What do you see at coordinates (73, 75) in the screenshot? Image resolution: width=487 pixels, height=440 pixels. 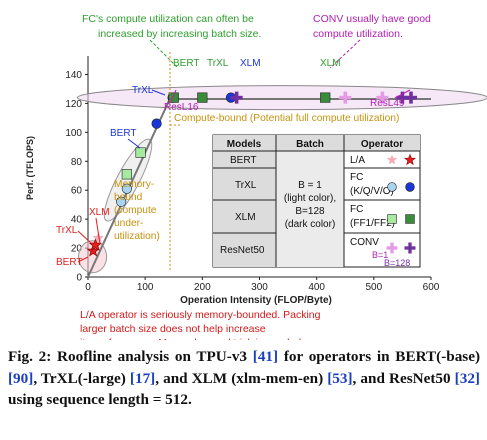 I see `y-tick-label: 140` at bounding box center [73, 75].